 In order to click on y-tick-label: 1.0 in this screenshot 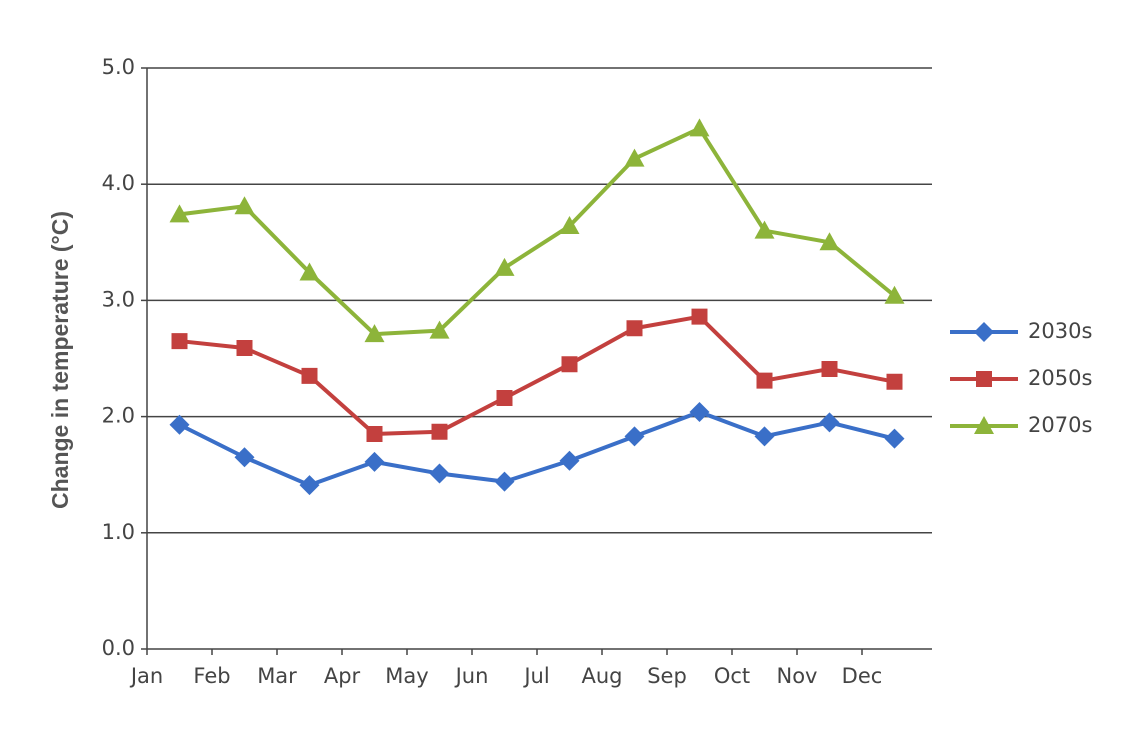, I will do `click(118, 532)`.